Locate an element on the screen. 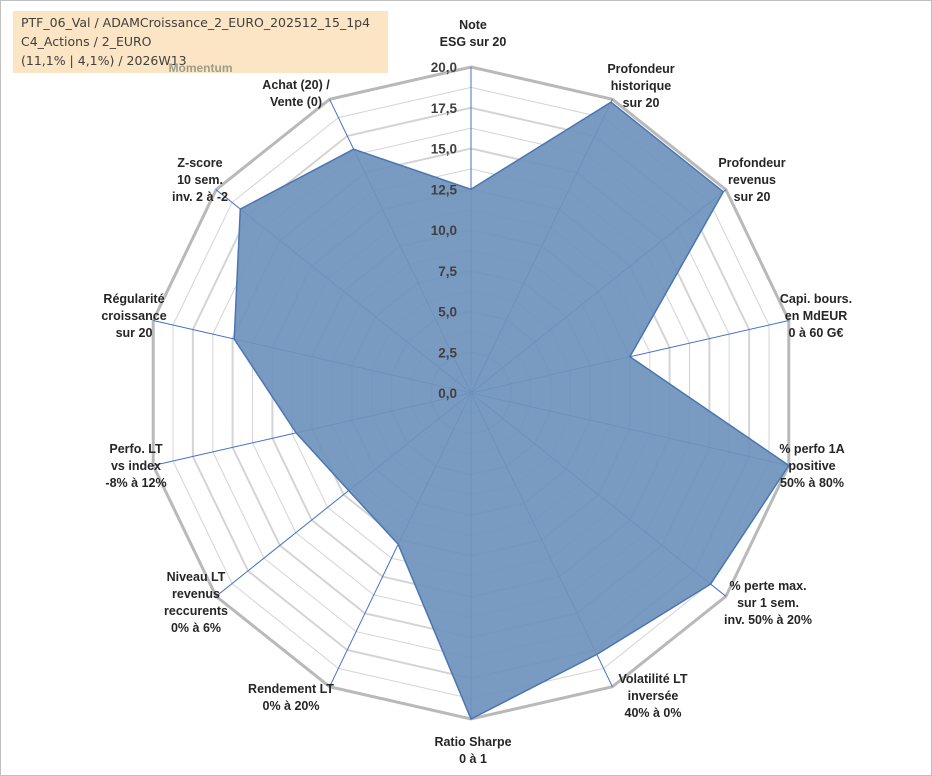  info-stats-line: (11,1% | 4,1%) / 2026W13 is located at coordinates (104, 60).